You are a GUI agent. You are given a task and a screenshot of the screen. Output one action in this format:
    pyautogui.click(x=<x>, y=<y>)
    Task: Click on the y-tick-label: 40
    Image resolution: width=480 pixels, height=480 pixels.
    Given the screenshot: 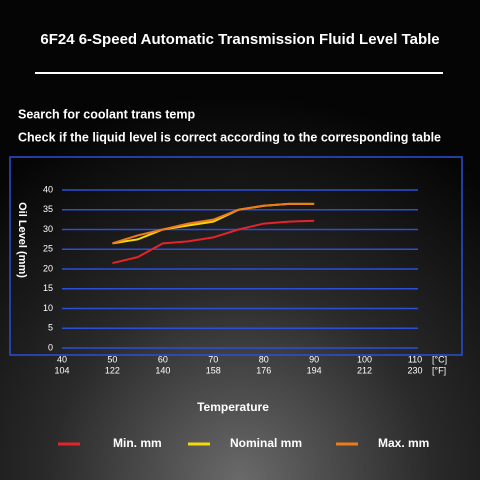 What is the action you would take?
    pyautogui.click(x=48, y=189)
    